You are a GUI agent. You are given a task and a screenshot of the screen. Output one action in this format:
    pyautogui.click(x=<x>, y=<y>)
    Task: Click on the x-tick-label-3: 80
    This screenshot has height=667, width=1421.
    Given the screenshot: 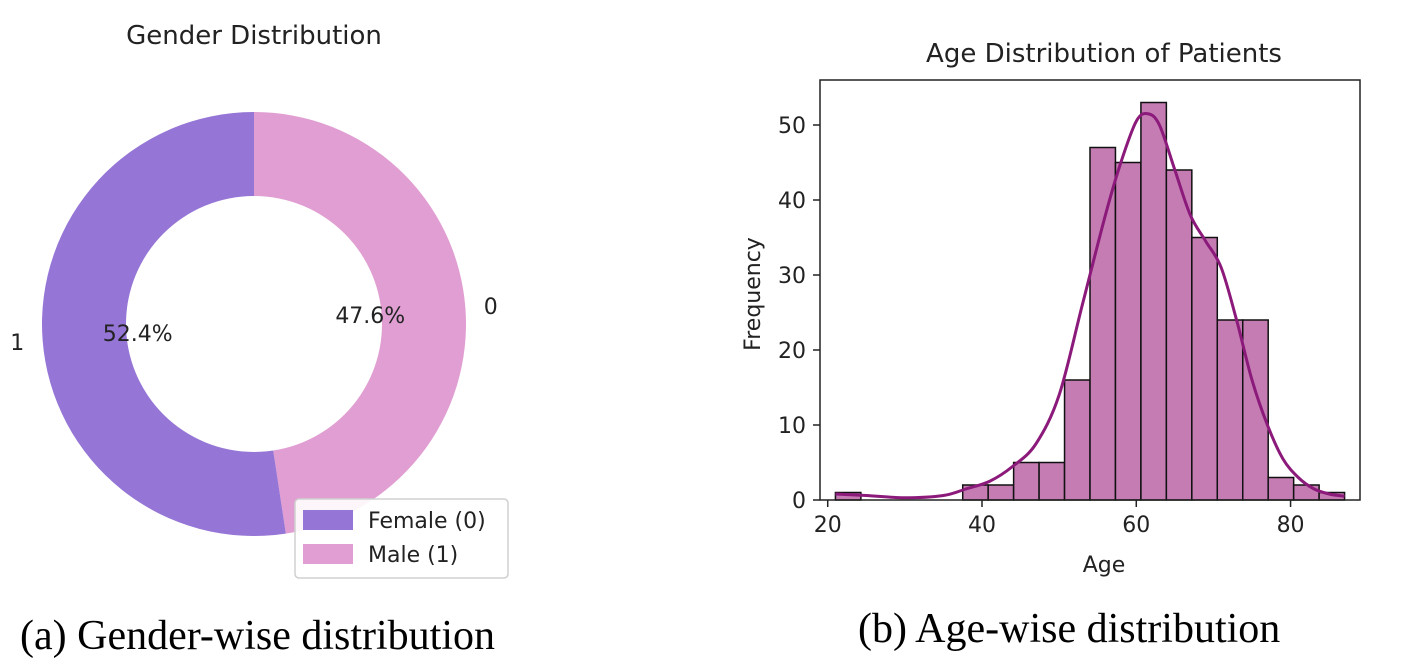 What is the action you would take?
    pyautogui.click(x=1291, y=525)
    